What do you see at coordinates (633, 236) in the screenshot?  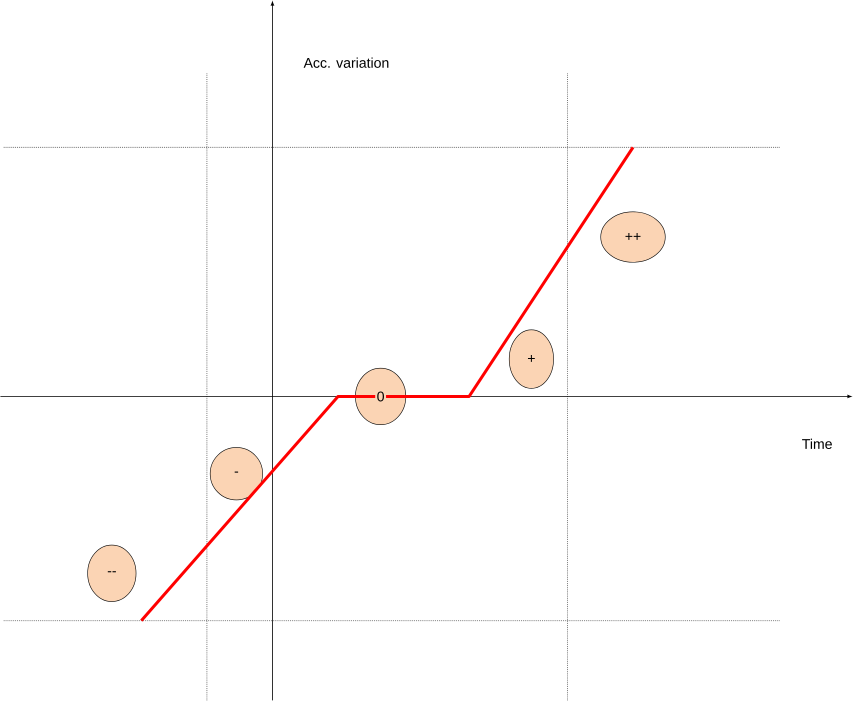 I see `annotation: ++` at bounding box center [633, 236].